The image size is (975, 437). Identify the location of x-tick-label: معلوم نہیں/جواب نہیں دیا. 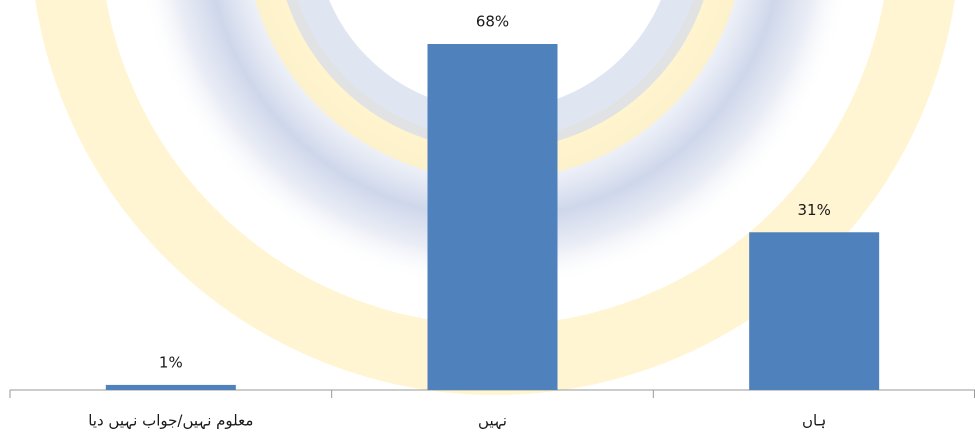
(170, 421).